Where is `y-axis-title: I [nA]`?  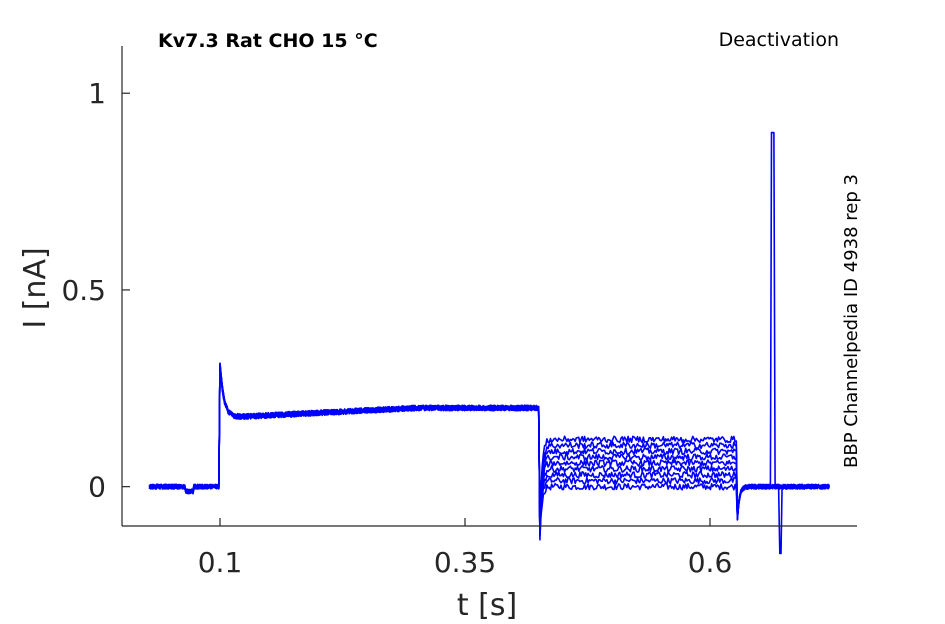 y-axis-title: I [nA] is located at coordinates (35, 287).